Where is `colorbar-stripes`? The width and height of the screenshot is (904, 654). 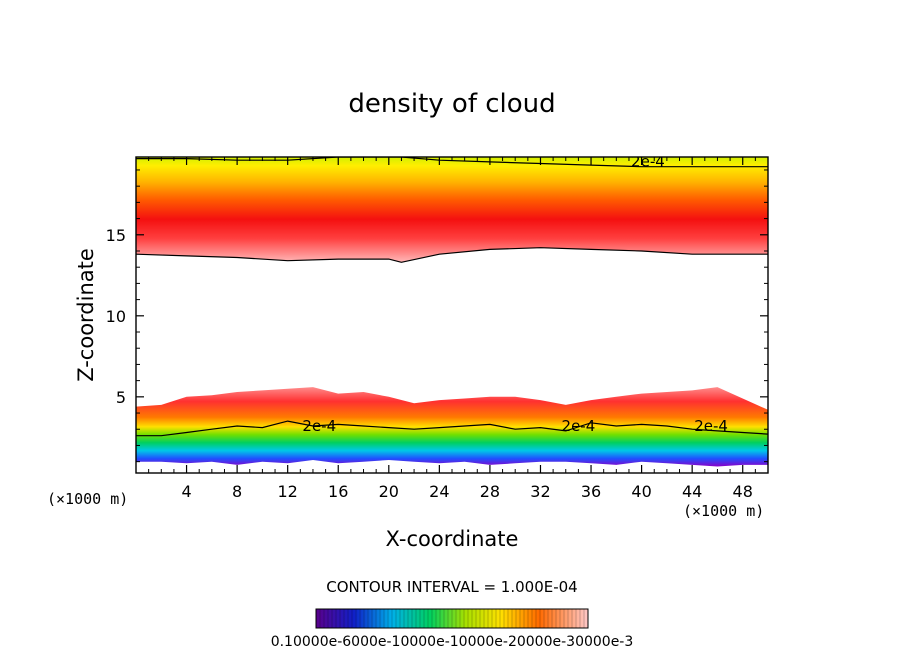
colorbar-stripes is located at coordinates (452, 618).